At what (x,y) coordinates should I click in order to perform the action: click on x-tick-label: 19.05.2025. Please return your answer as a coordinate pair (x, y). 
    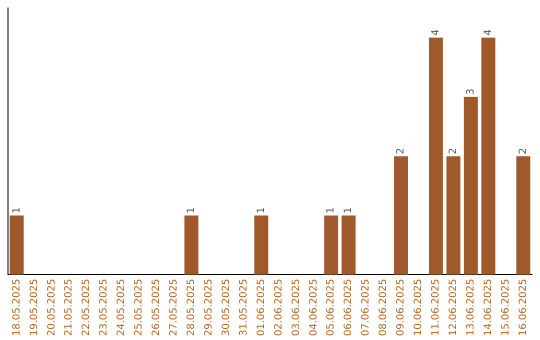
    Looking at the image, I should click on (34, 307).